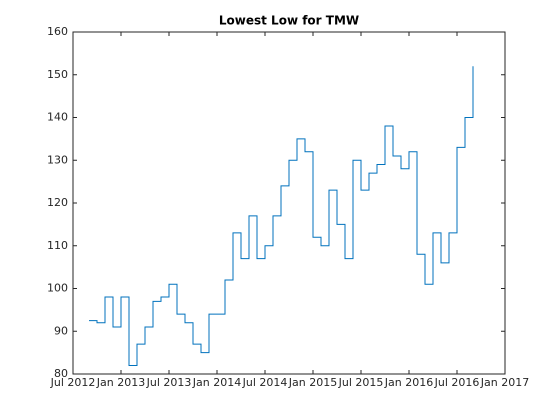 The image size is (560, 420). I want to click on y-tick-label: 130, so click(57, 159).